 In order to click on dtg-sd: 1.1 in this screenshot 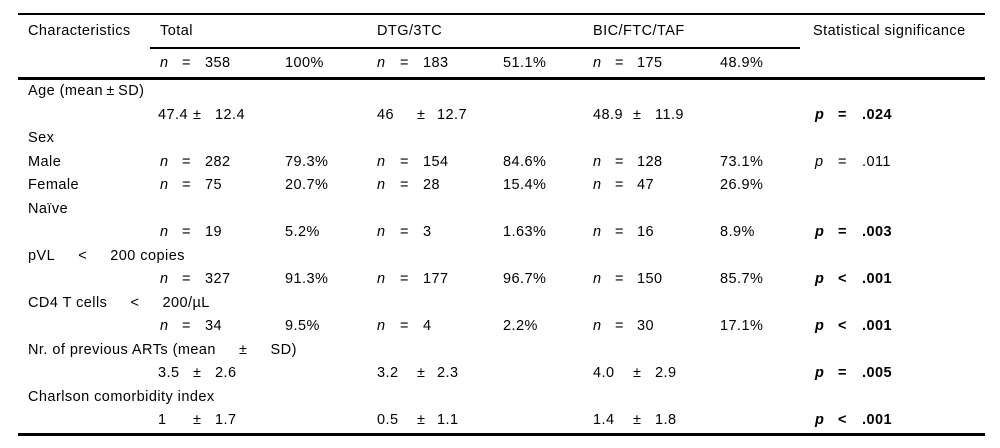, I will do `click(448, 420)`.